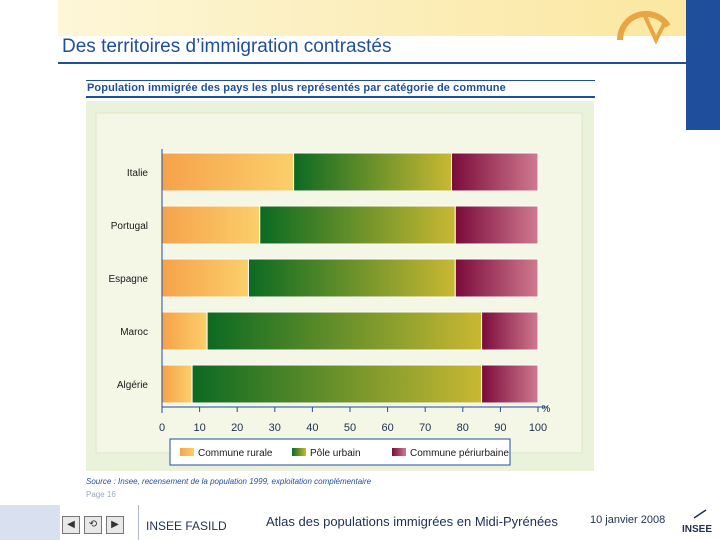 This screenshot has height=540, width=720. What do you see at coordinates (703, 65) in the screenshot?
I see `corner-decoration` at bounding box center [703, 65].